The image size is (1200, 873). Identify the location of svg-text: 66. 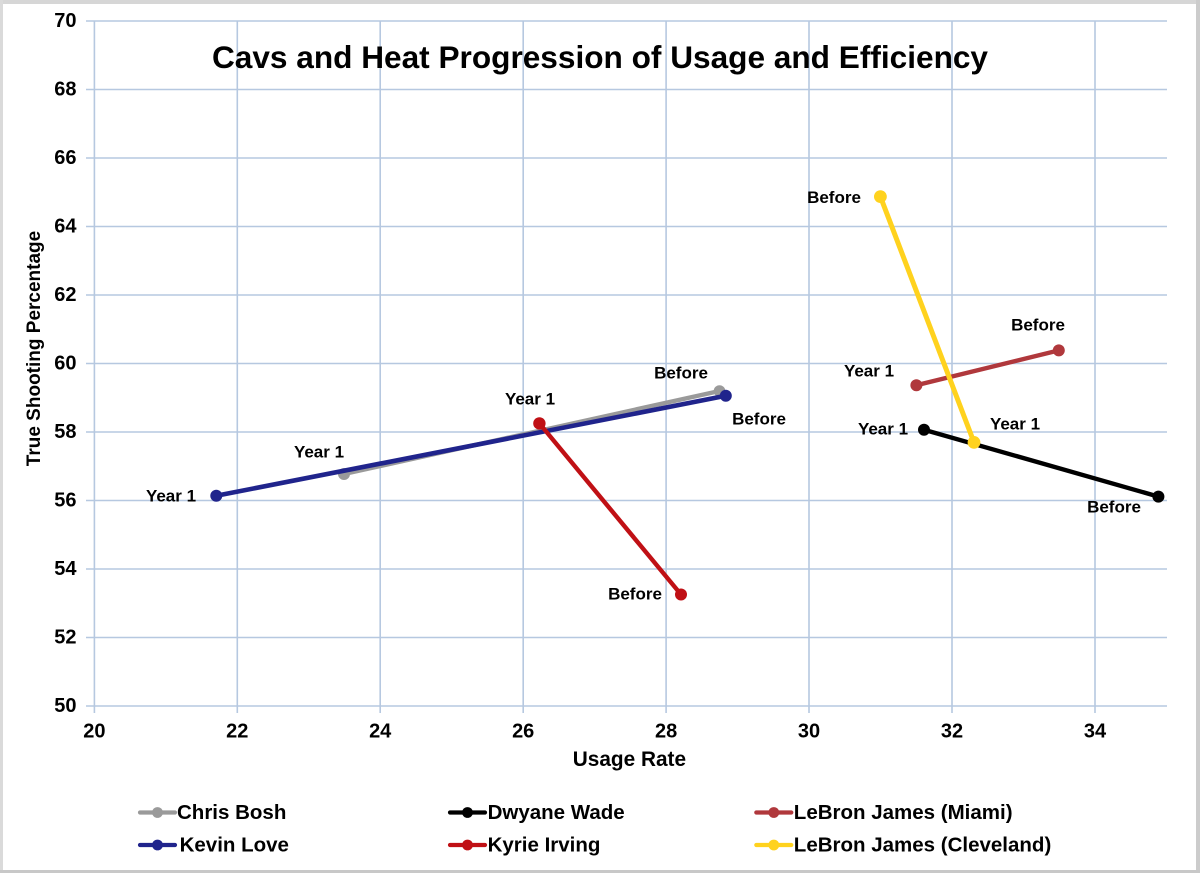
(65, 158).